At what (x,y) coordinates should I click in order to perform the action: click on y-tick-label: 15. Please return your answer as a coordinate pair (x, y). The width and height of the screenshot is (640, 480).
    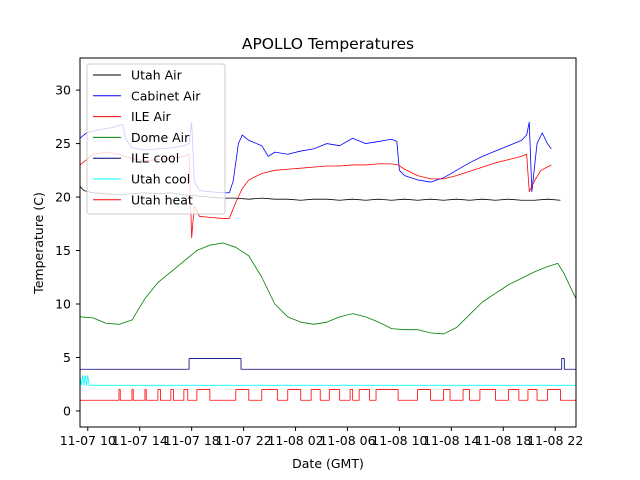
    Looking at the image, I should click on (63, 250).